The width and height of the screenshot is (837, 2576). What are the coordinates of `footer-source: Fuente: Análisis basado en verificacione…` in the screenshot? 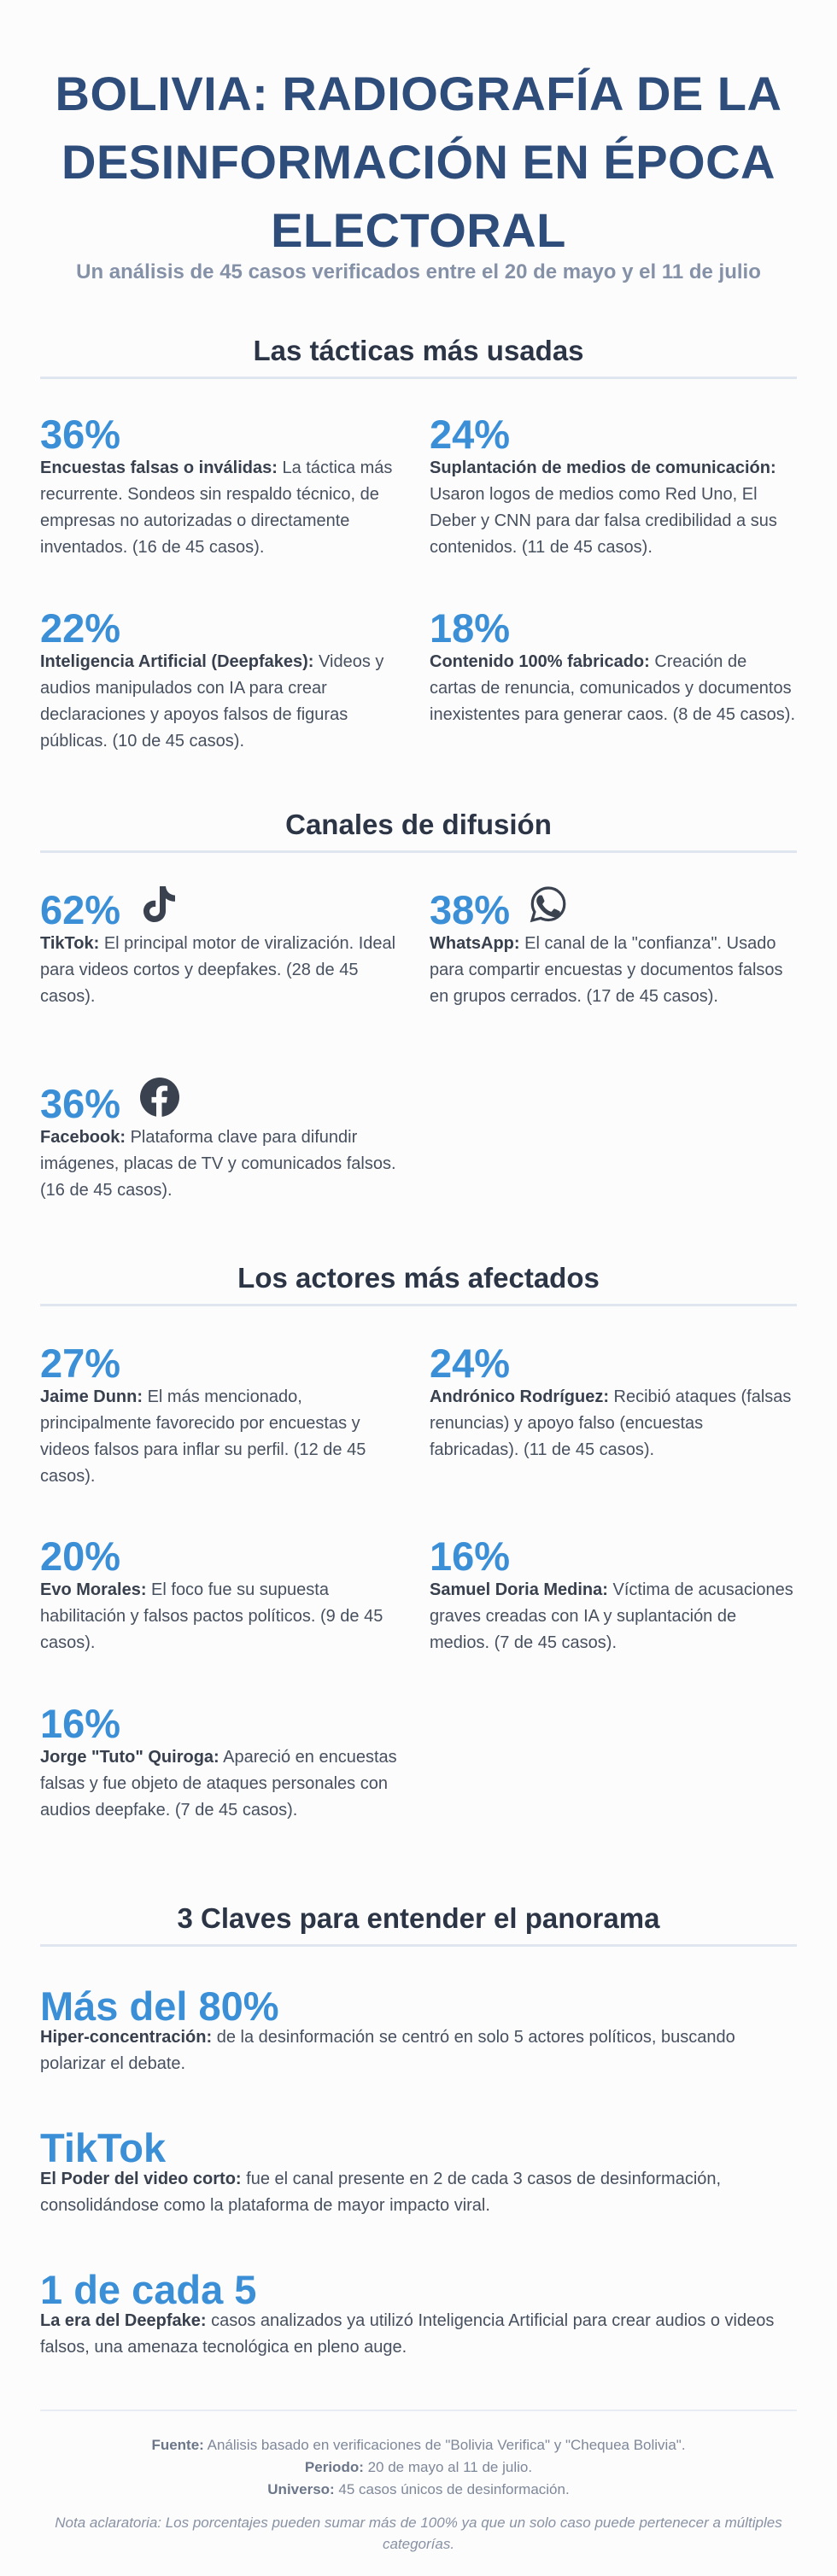 It's located at (418, 2445).